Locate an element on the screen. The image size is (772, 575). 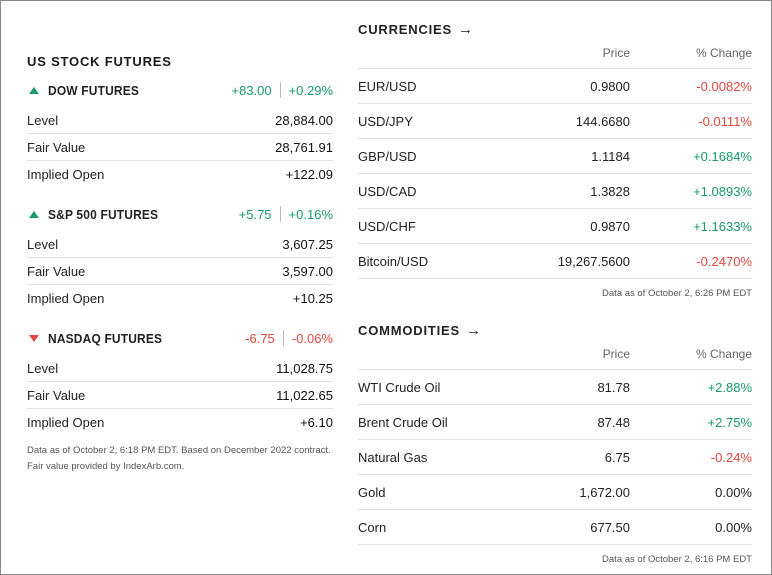
row-value: +10.25 is located at coordinates (312, 298).